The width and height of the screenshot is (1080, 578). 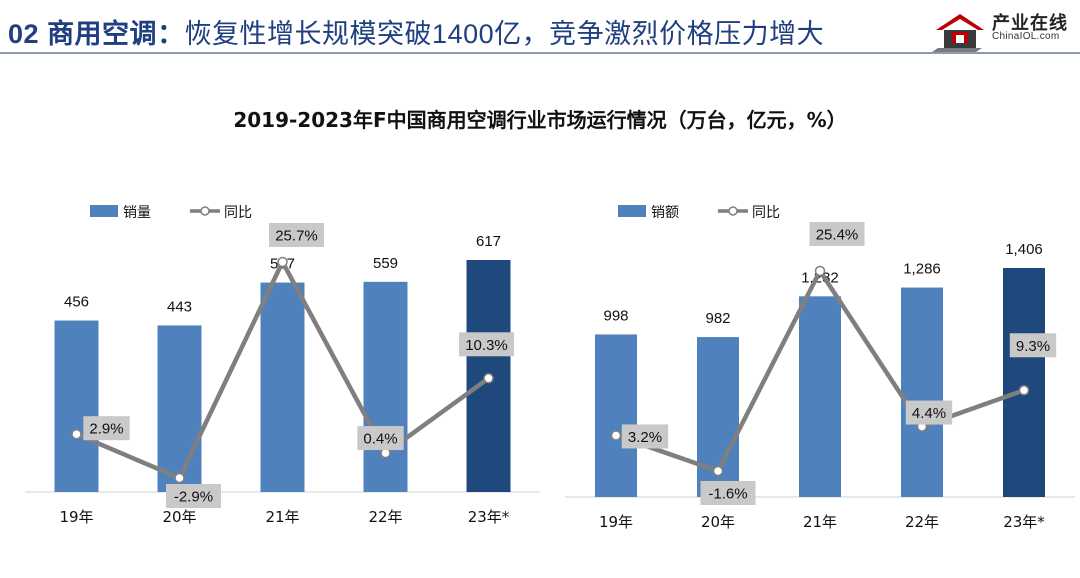 I want to click on yoy-value-label: 25.7%, so click(x=296, y=236).